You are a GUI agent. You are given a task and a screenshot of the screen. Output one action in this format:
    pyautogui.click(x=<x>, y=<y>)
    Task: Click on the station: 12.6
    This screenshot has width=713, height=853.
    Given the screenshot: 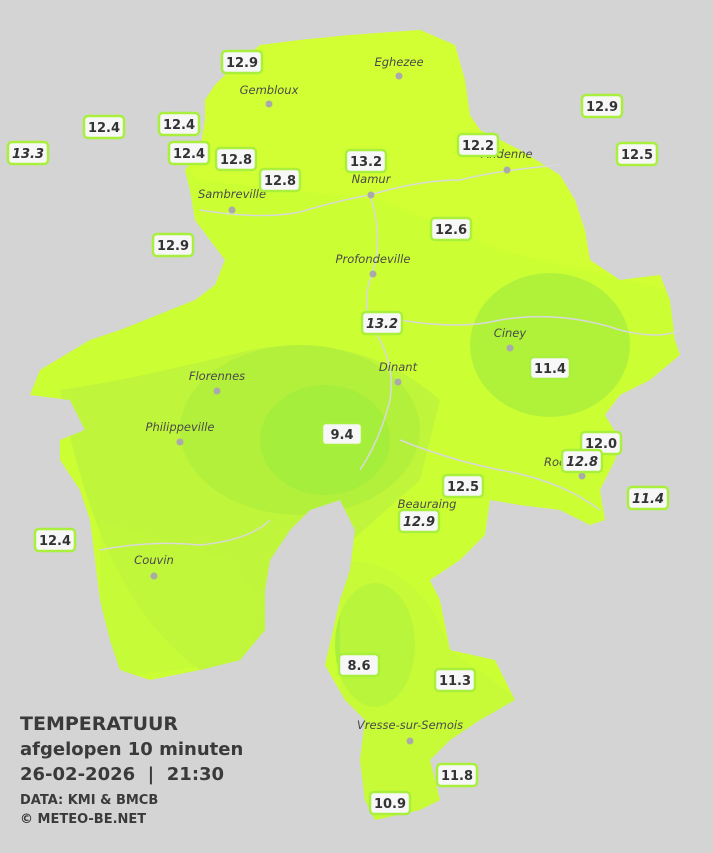 What is the action you would take?
    pyautogui.click(x=451, y=229)
    